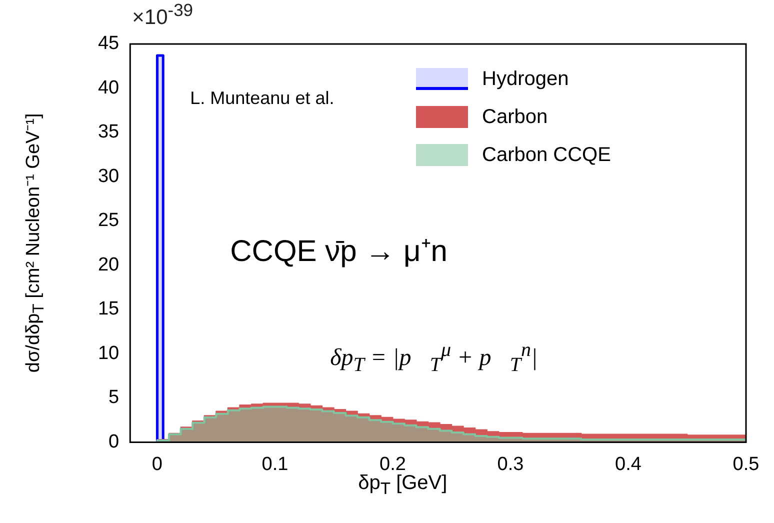  Describe the element at coordinates (434, 357) in the screenshot. I see `text: δp$_{T}$ = |p⃗$_{T}$$^{μ}$ + p⃗$_{T}$$^{n}$|` at that location.